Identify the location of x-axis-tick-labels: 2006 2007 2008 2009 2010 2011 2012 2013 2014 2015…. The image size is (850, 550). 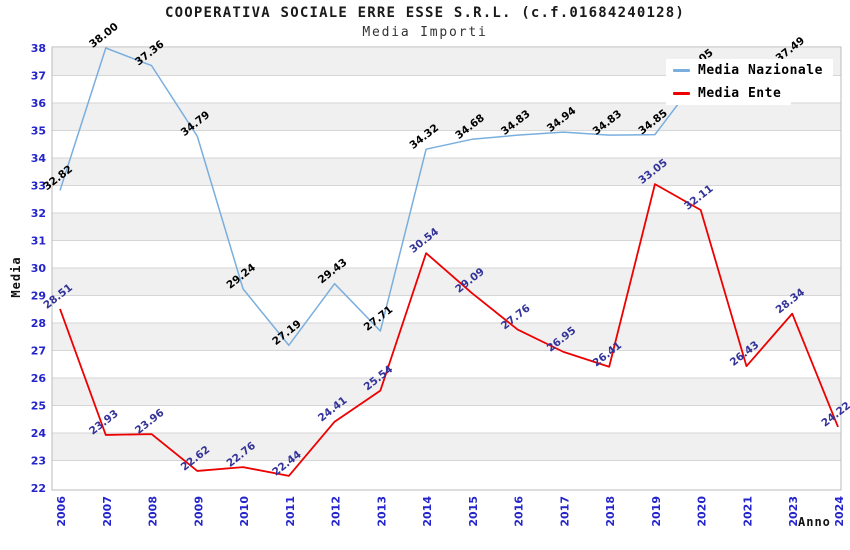
(450, 511).